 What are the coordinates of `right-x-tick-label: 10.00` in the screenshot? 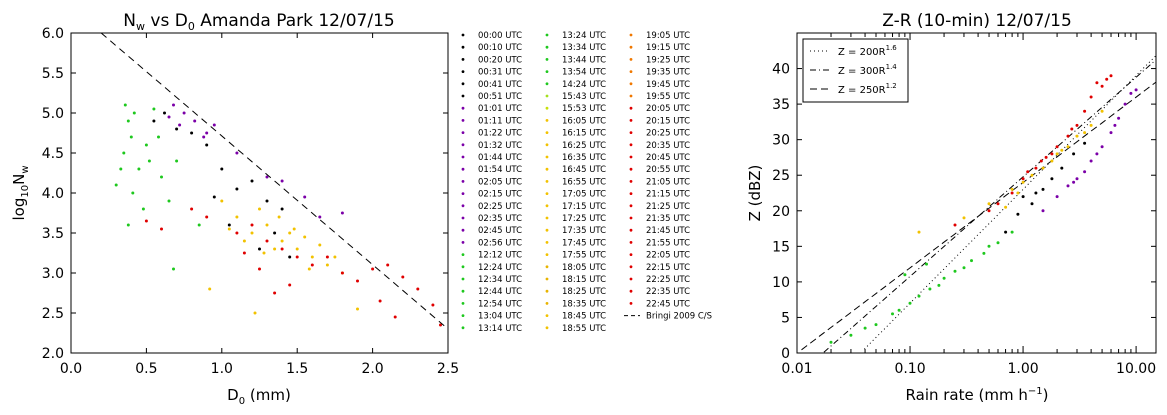 It's located at (1136, 369).